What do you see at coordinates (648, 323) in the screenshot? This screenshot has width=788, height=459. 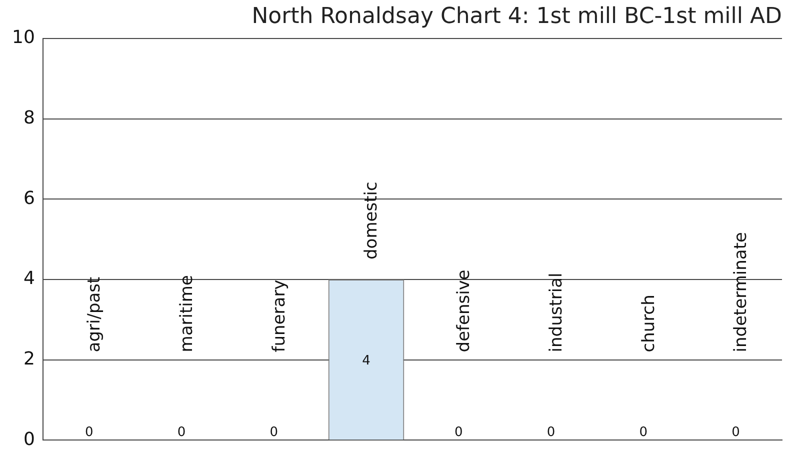 I see `x-tick-label: church` at bounding box center [648, 323].